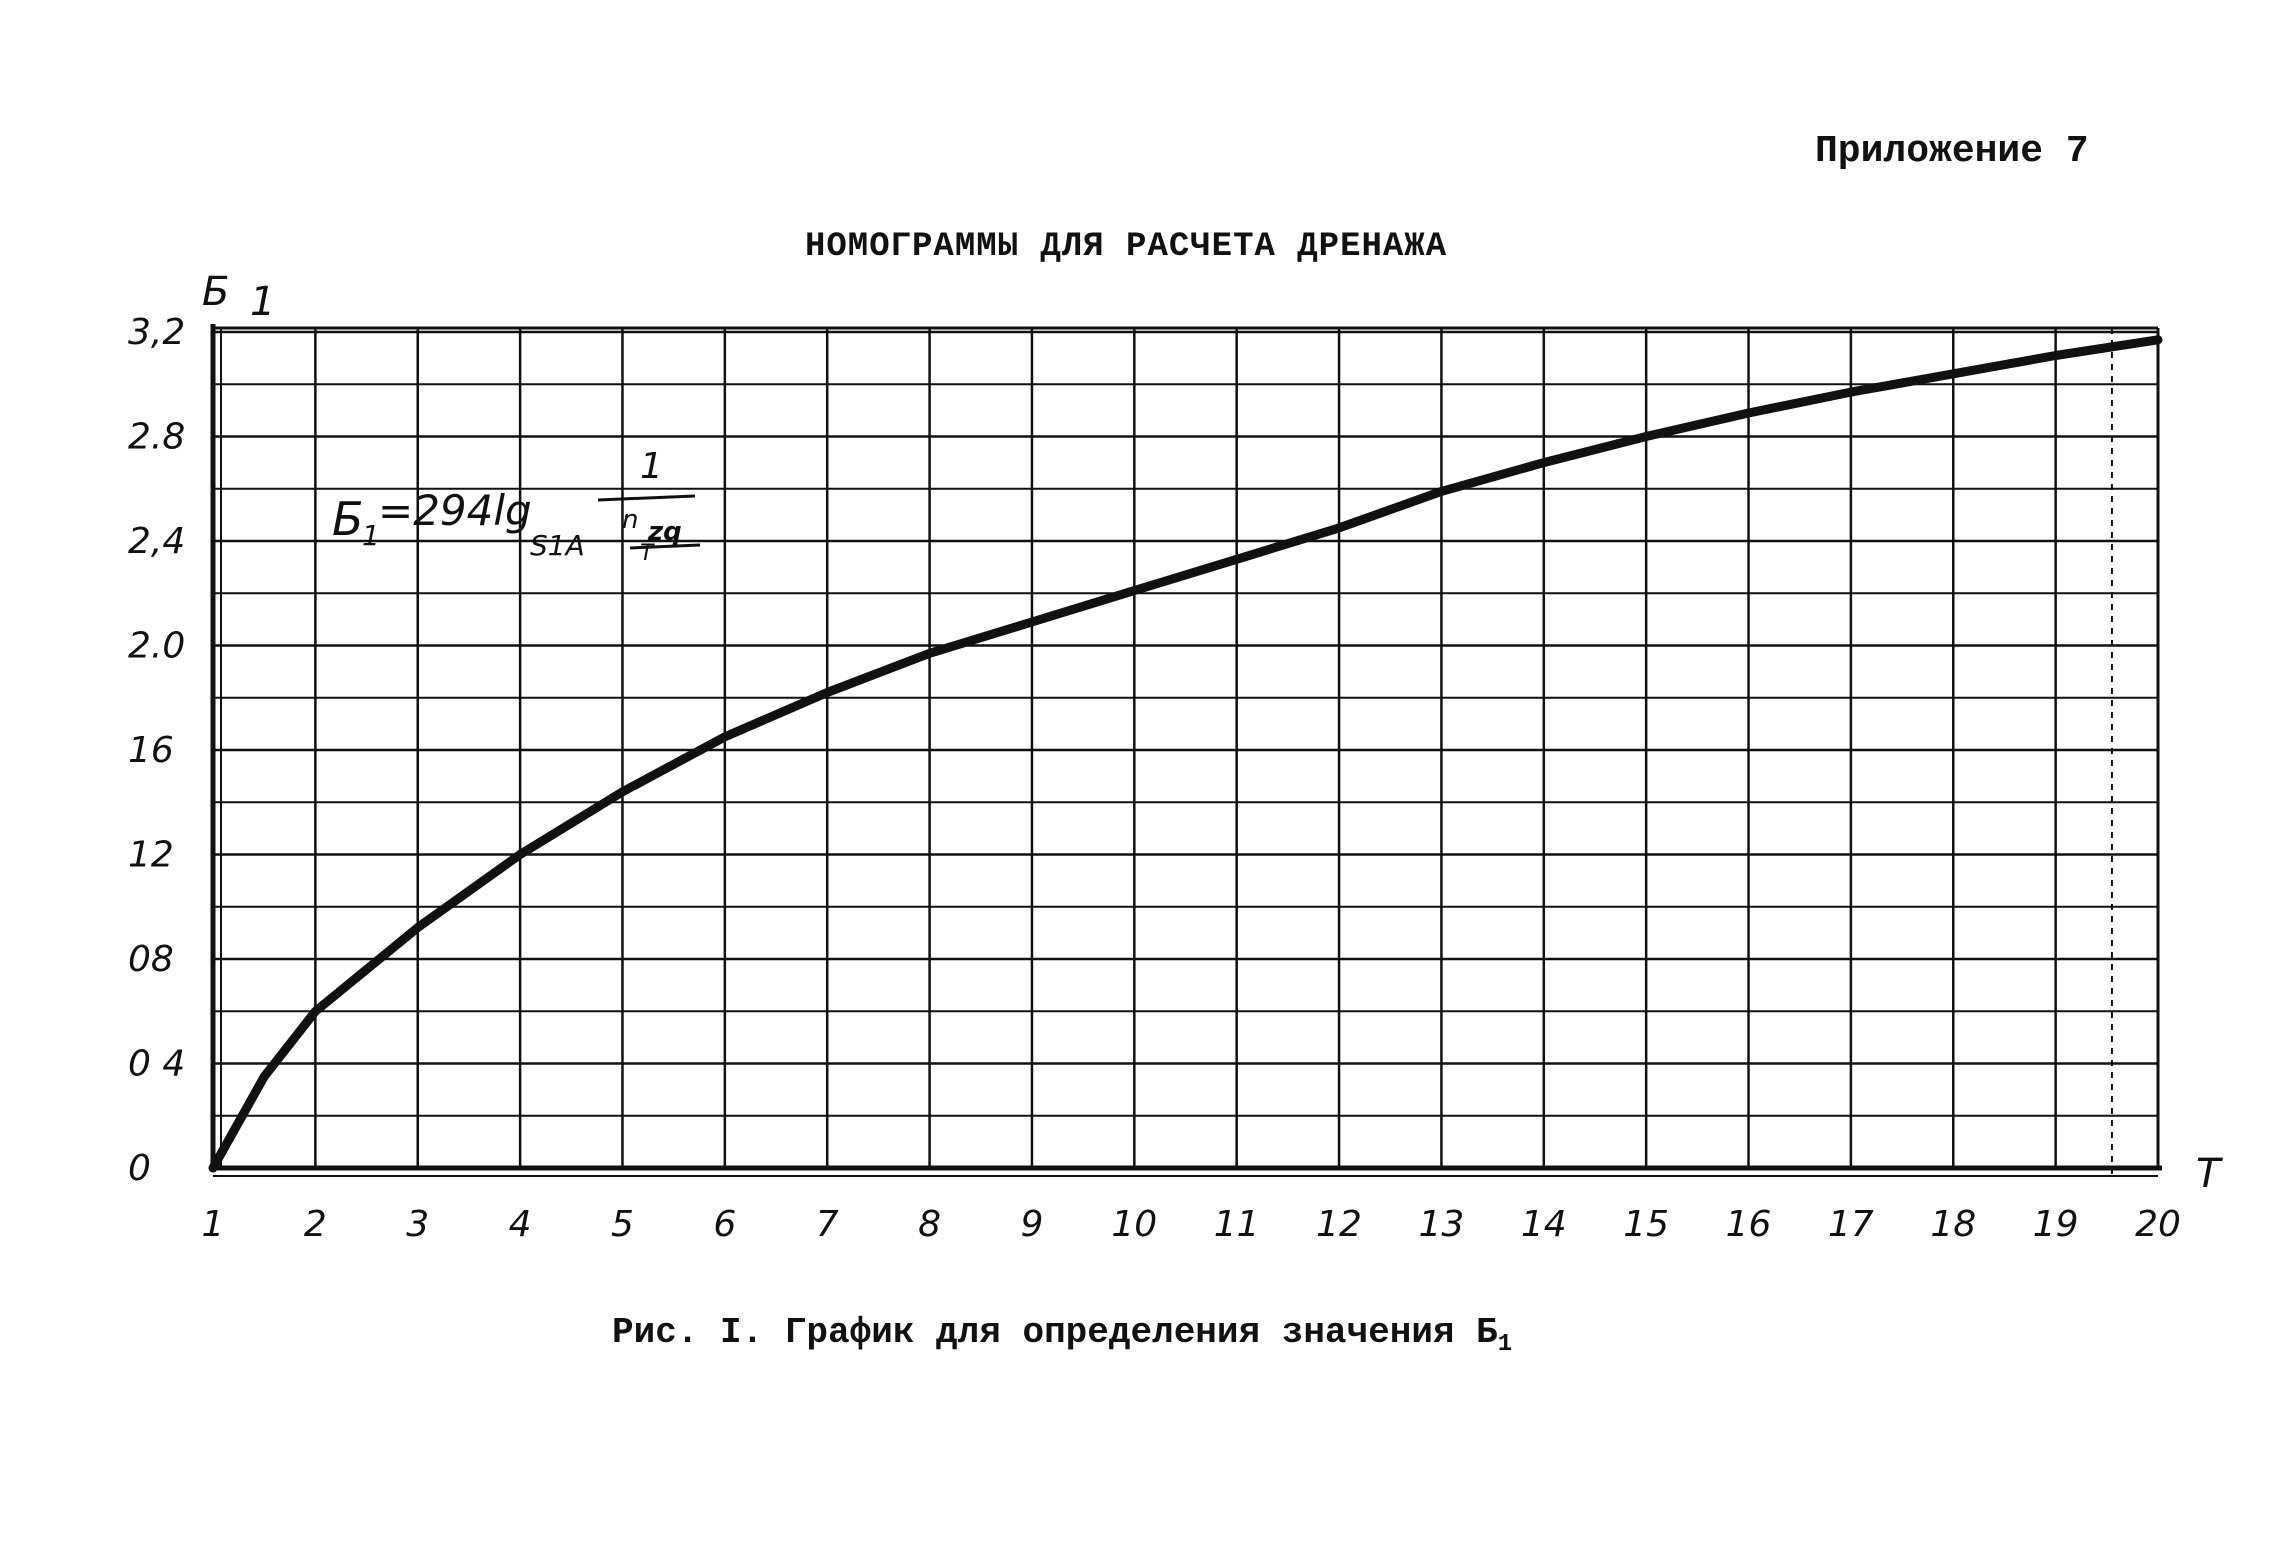  Describe the element at coordinates (156, 646) in the screenshot. I see `y-tick-label: 2.0` at that location.